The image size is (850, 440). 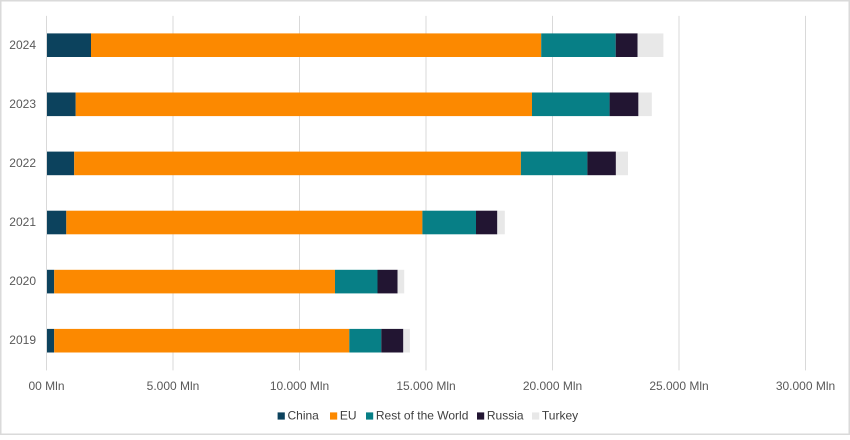 What do you see at coordinates (505, 415) in the screenshot?
I see `svg-text: Russia` at bounding box center [505, 415].